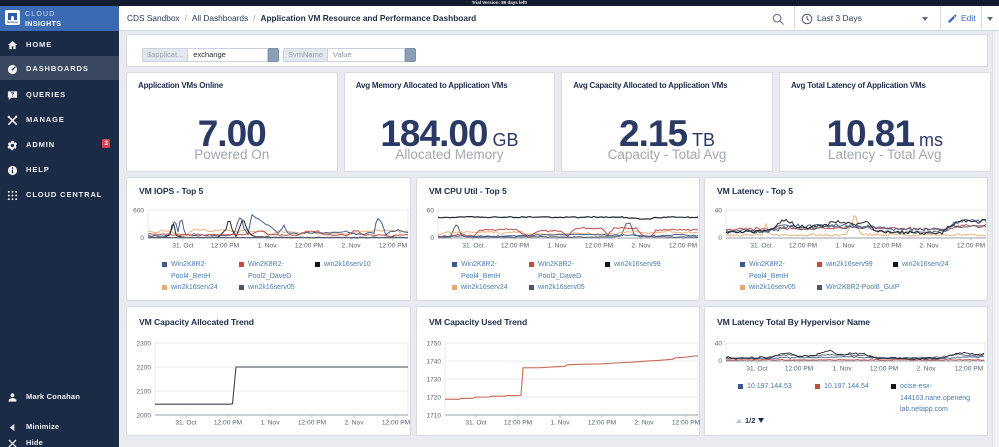 This screenshot has height=447, width=999. Describe the element at coordinates (434, 416) in the screenshot. I see `svg-text: 1710` at that location.